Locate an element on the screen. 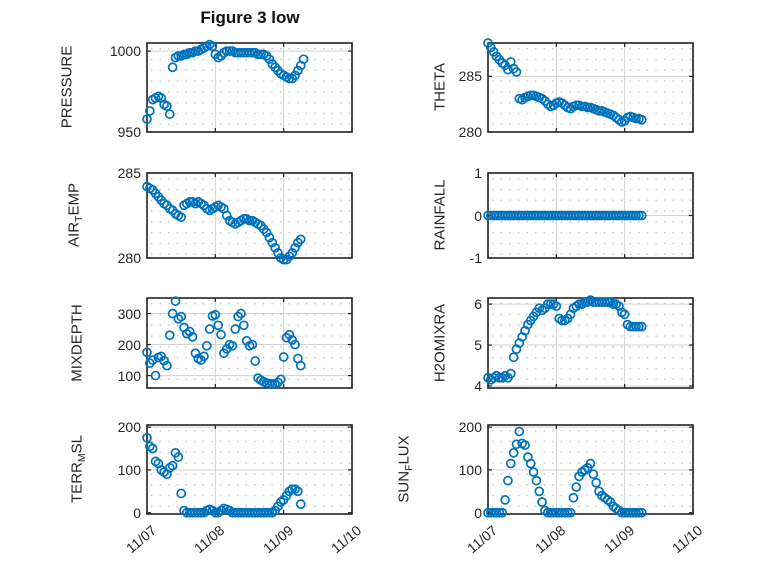 The width and height of the screenshot is (778, 583). ylabel-pressure: PRESSURE is located at coordinates (68, 87).